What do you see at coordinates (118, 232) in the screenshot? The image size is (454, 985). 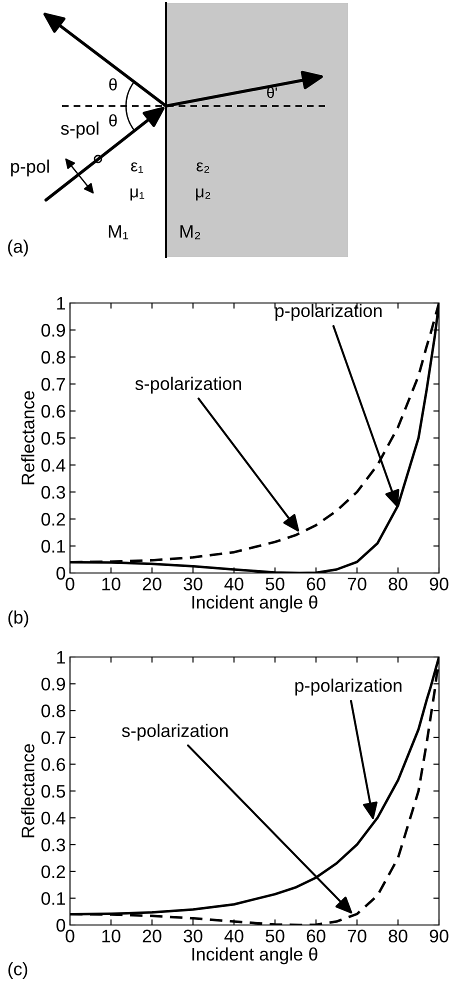 I see `text: M₁` at bounding box center [118, 232].